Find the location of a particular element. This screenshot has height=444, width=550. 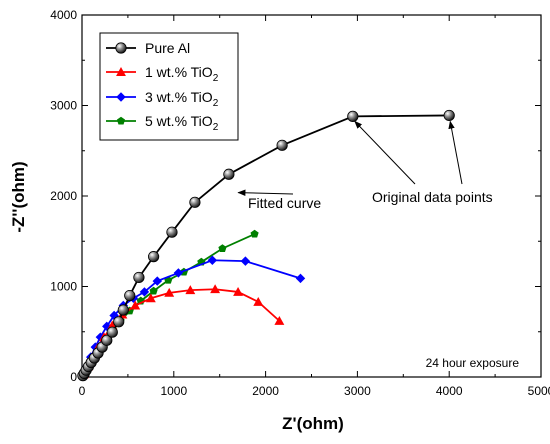

fitted-curve-label: Fitted curve is located at coordinates (284, 203).